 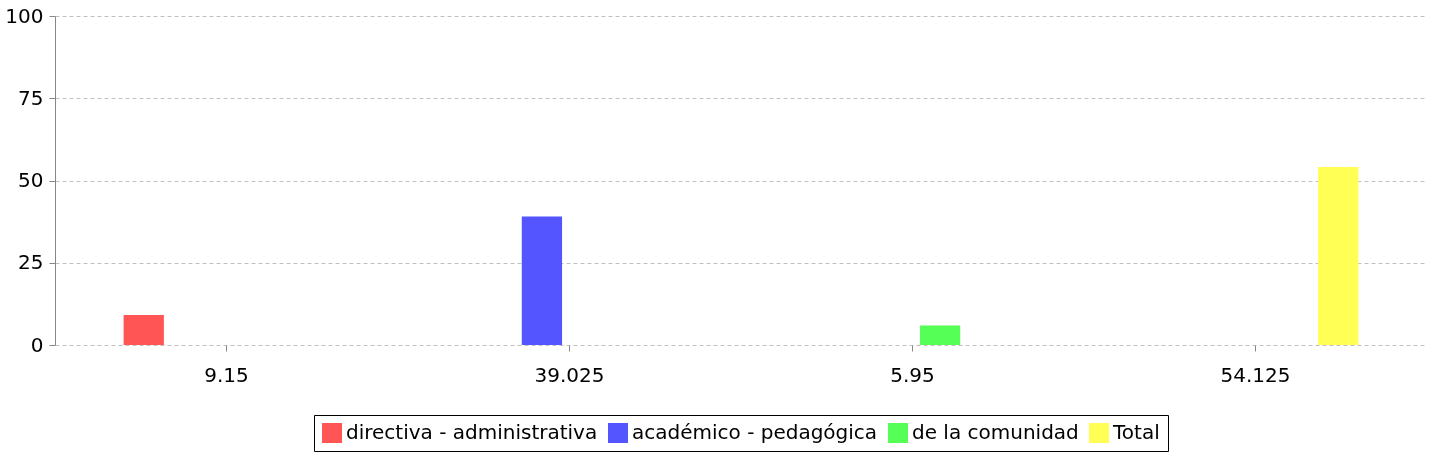 I want to click on legend-label: académico - pedagógica, so click(x=755, y=432).